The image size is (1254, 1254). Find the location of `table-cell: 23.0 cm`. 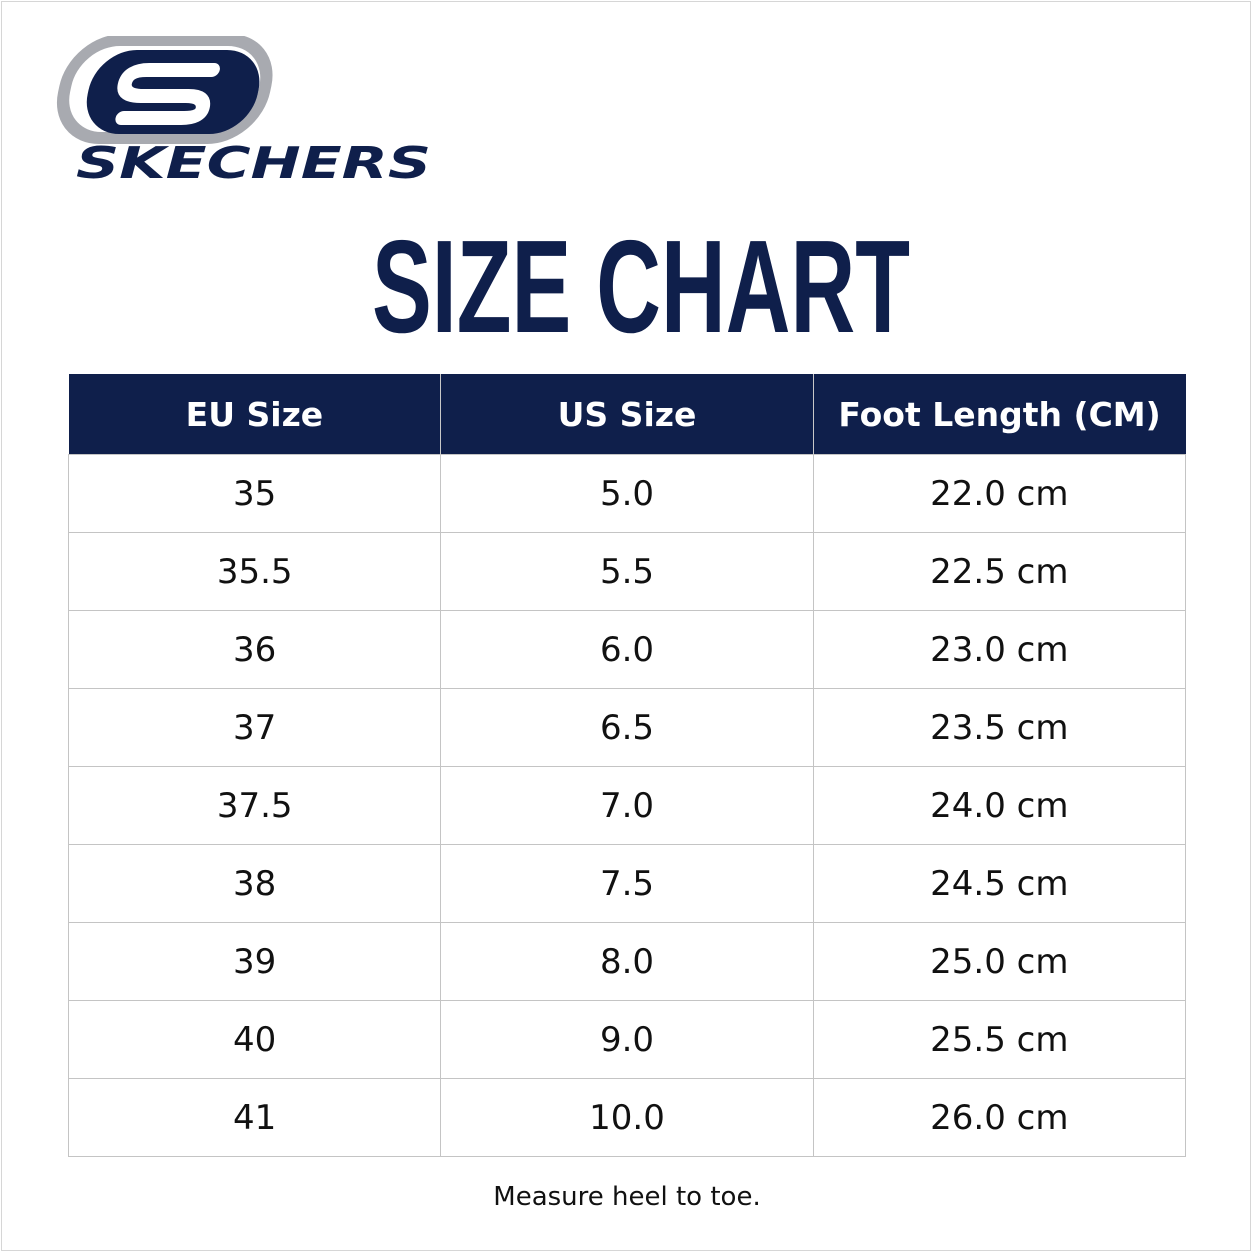

table-cell: 23.0 cm is located at coordinates (999, 649).